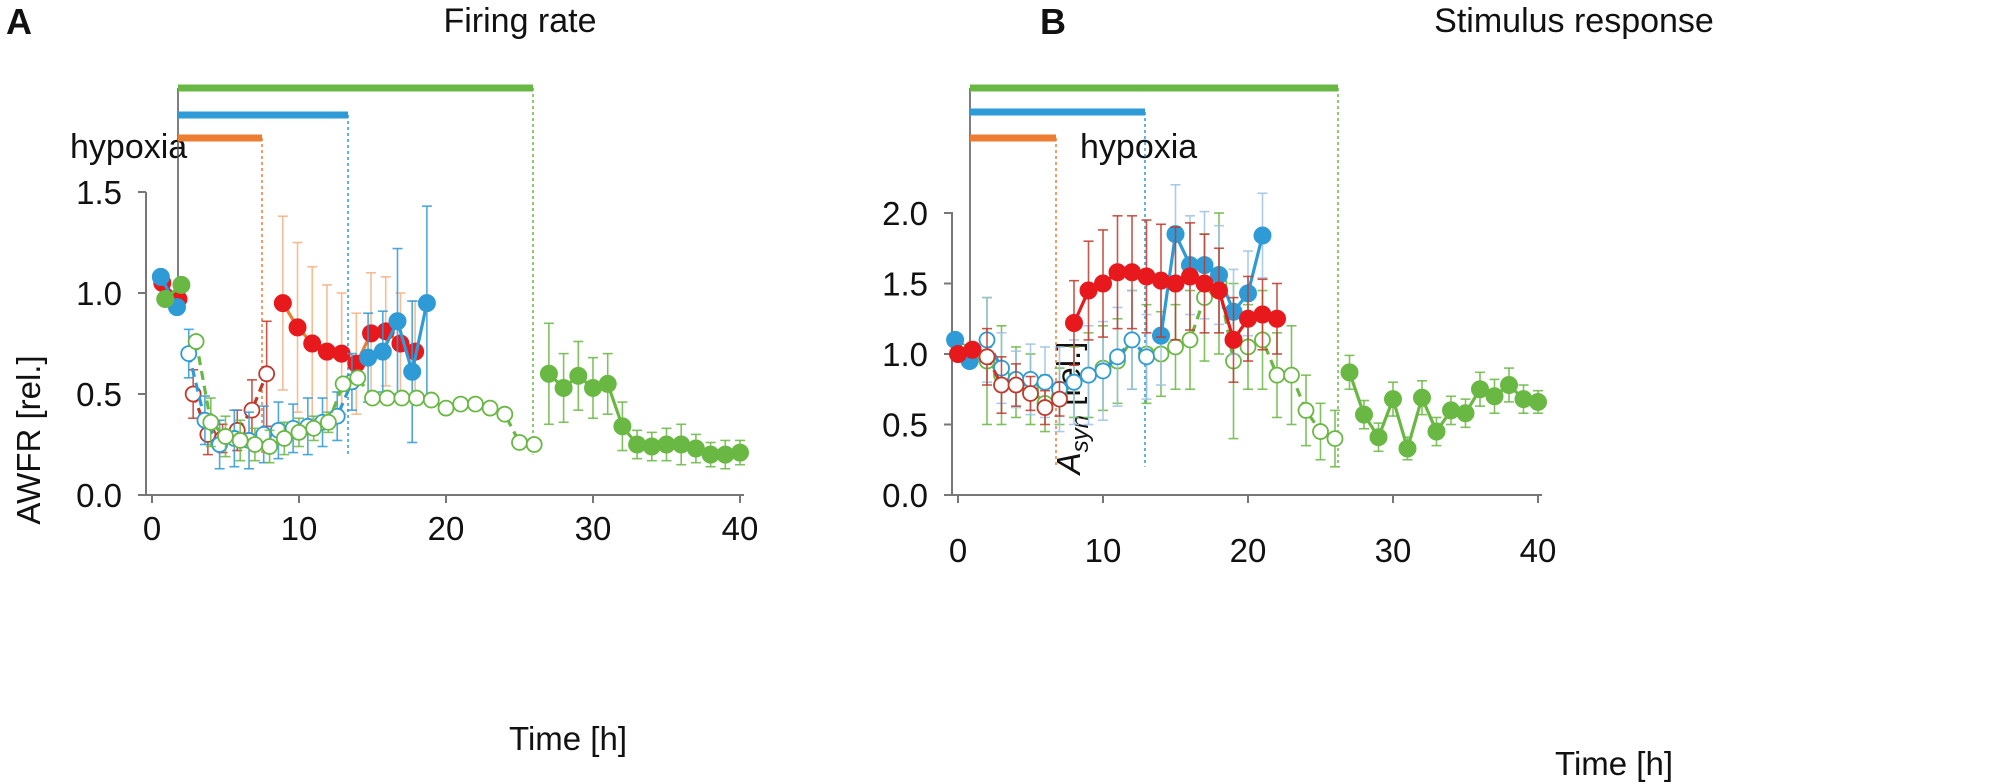  I want to click on panel-b-ylabel-sub: syn, so click(1080, 433).